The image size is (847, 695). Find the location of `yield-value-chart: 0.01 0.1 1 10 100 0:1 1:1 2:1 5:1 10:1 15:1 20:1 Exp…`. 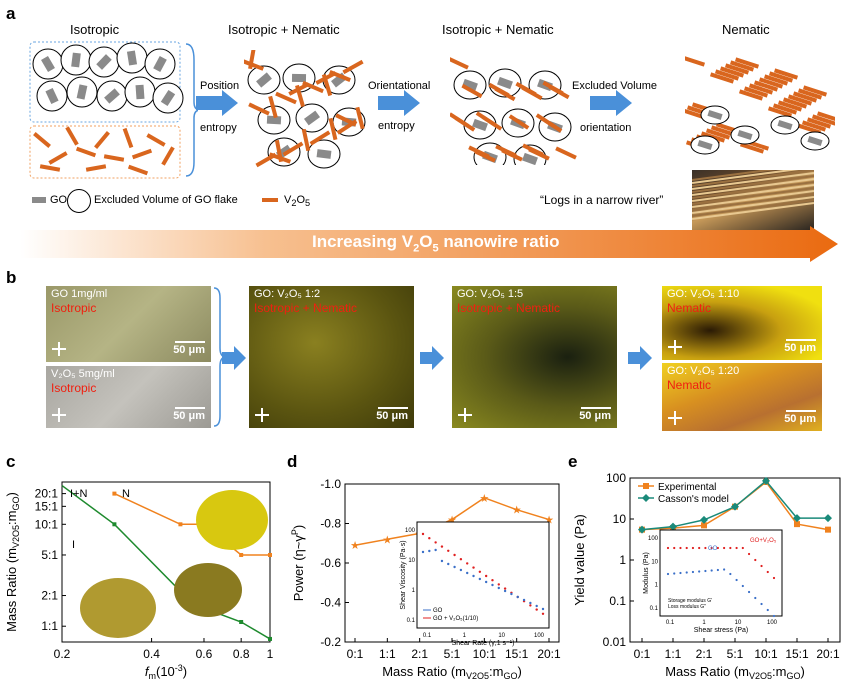

yield-value-chart: 0.01 0.1 1 10 100 0:1 1:1 2:1 5:1 10:1 15:1 20:1 Exp… is located at coordinates (706, 576).